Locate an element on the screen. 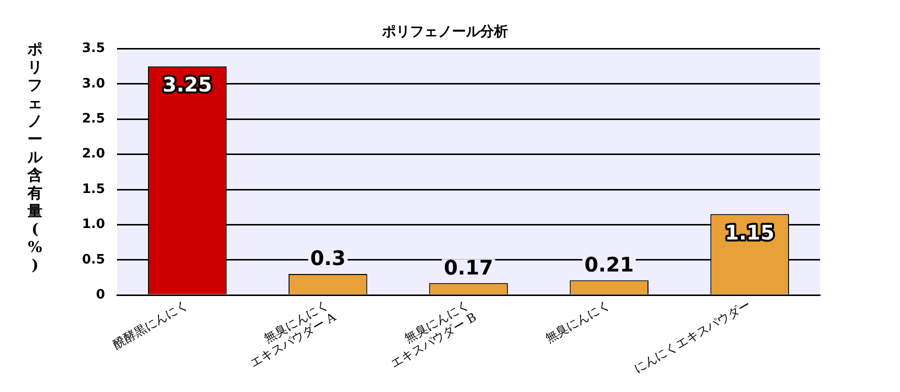 Image resolution: width=900 pixels, height=392 pixels. y-tick-label: 0 is located at coordinates (101, 294).